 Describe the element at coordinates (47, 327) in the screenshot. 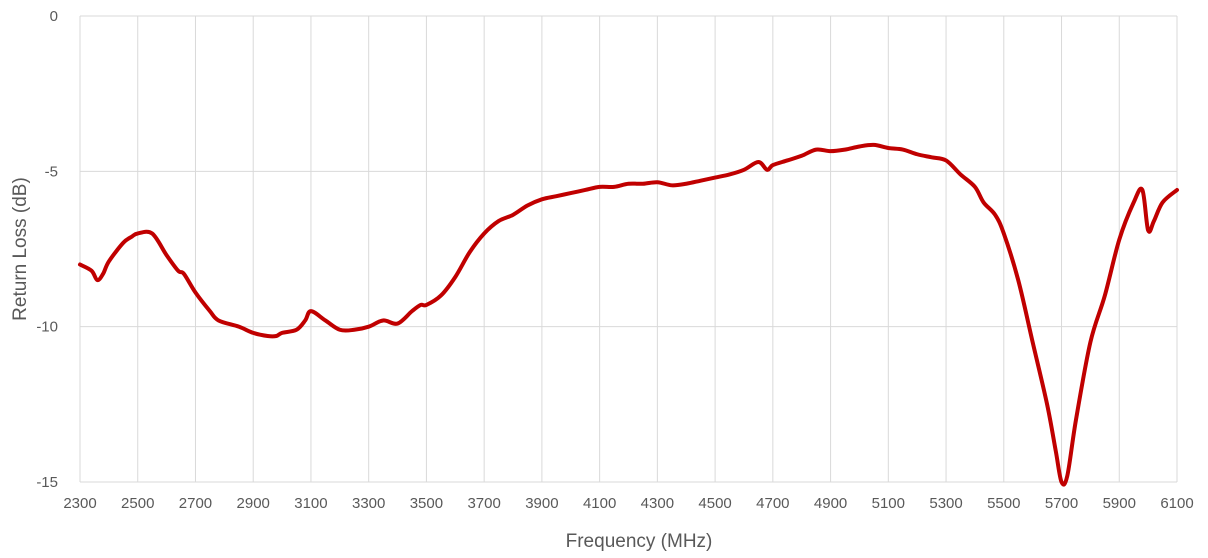

I see `y-tick-label: -10` at that location.